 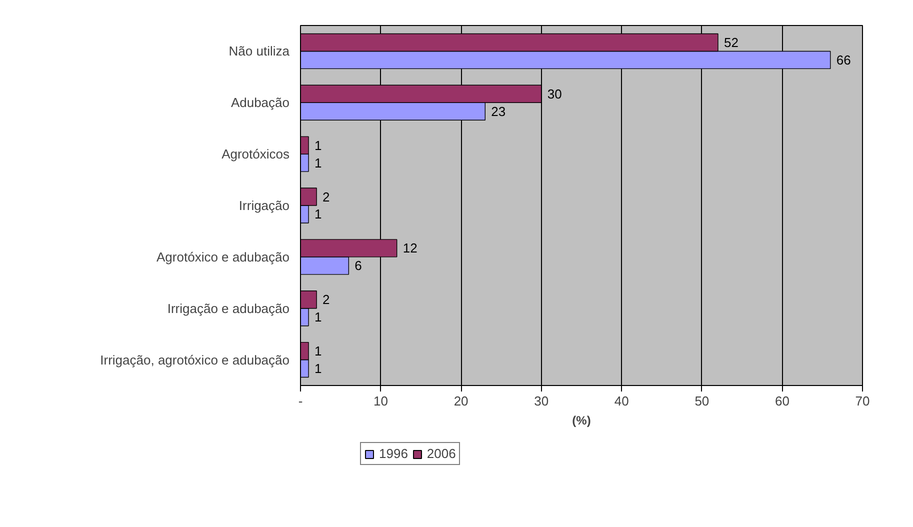 I want to click on x-tick-label: 50, so click(x=702, y=401).